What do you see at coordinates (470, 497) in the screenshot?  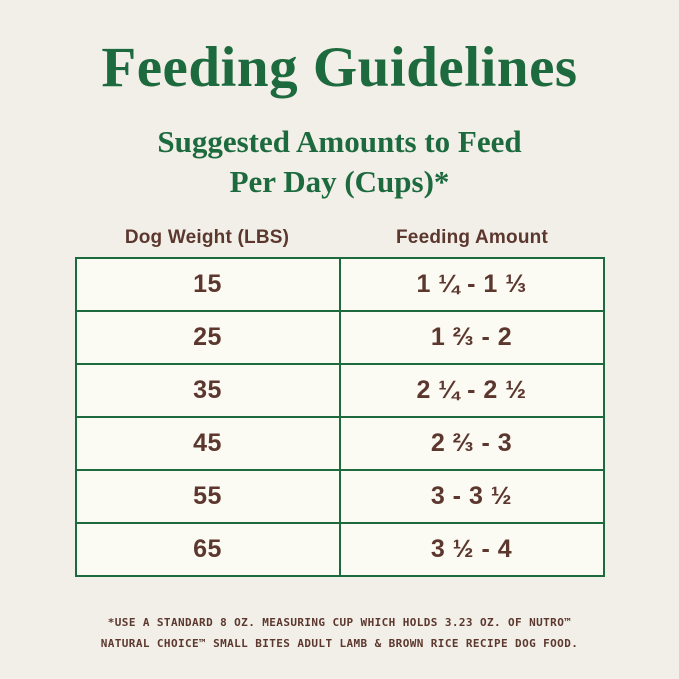 I see `amount-cell: 3 - 3 ½` at bounding box center [470, 497].